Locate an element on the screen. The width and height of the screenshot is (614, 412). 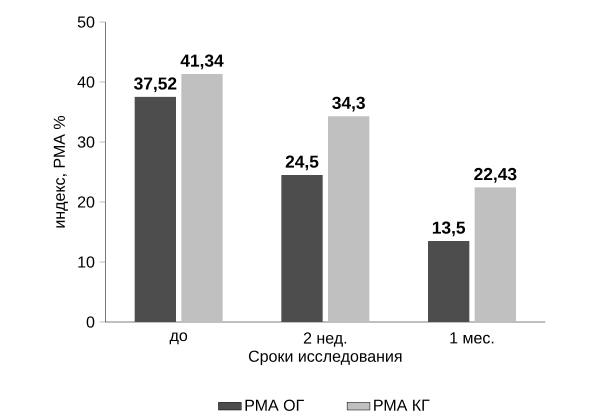
data-label: 24,5 is located at coordinates (302, 163).